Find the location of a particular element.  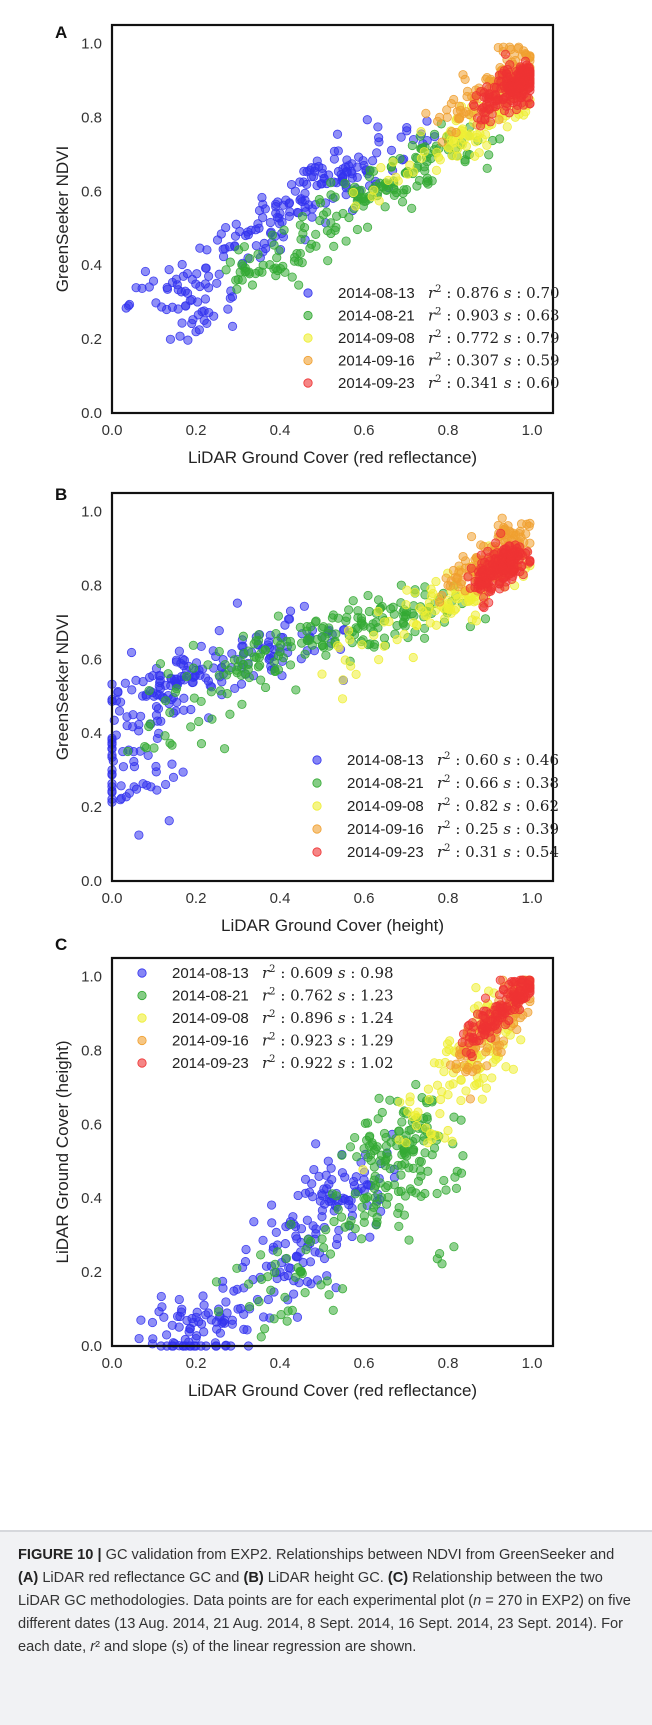

legend-stats: r2 : 0.609 s : 0.98 is located at coordinates (328, 973).